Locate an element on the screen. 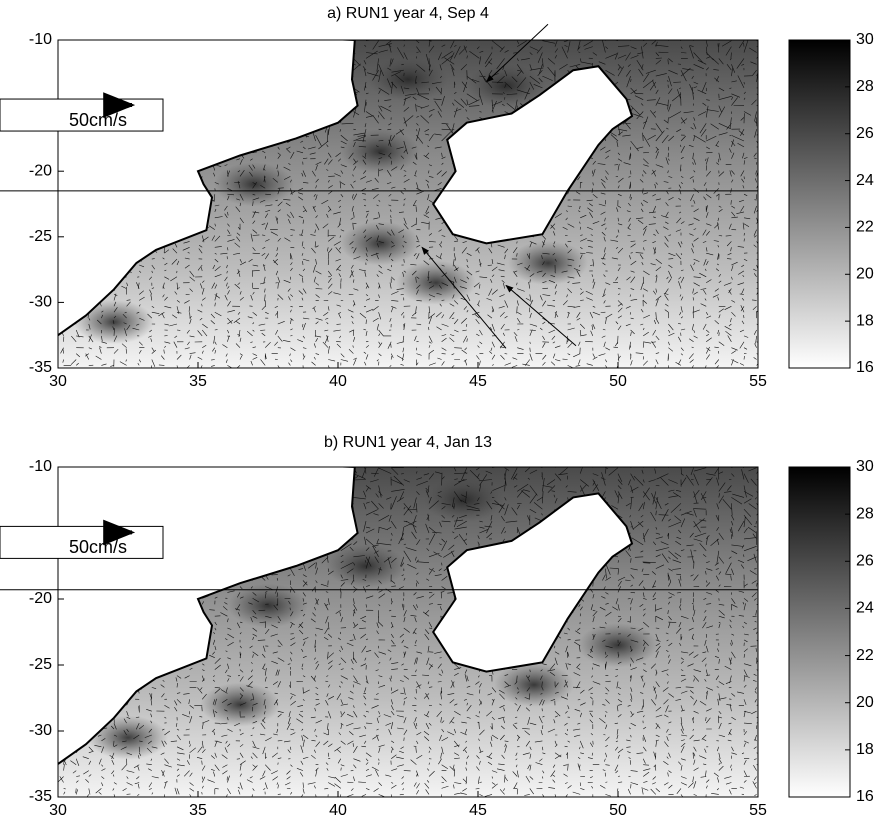 The height and width of the screenshot is (831, 881). panel-title: a) RUN1 year 4, Sep 4 is located at coordinates (408, 13).